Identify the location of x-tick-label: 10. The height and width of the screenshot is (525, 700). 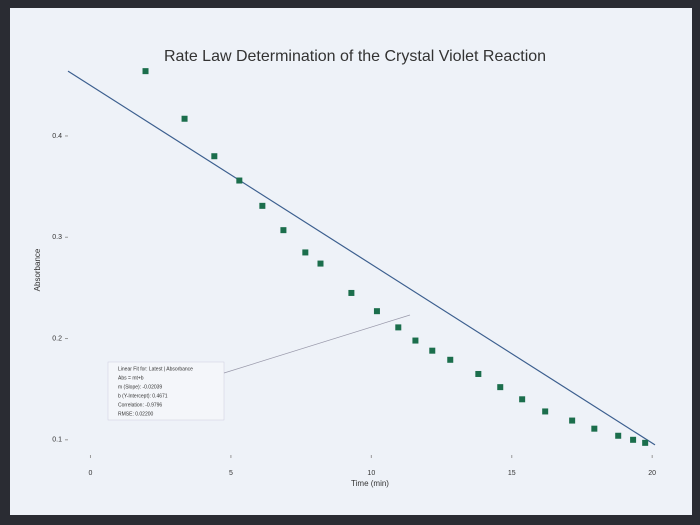
(371, 473).